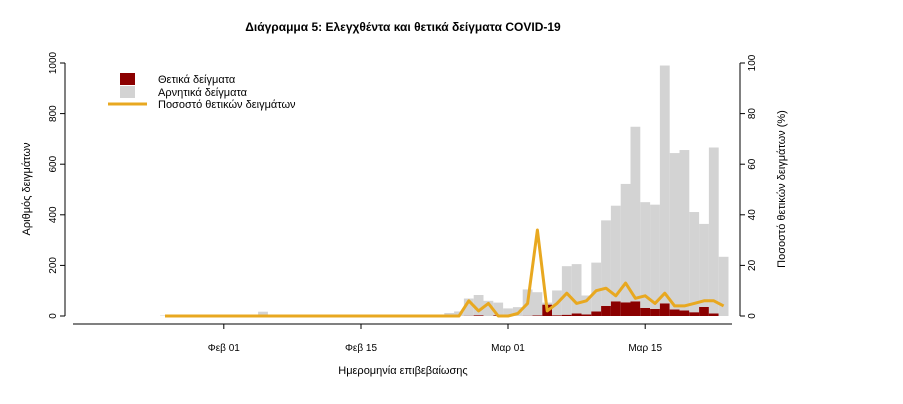 The width and height of the screenshot is (903, 404). What do you see at coordinates (752, 316) in the screenshot?
I see `y2-tick-label: 0` at bounding box center [752, 316].